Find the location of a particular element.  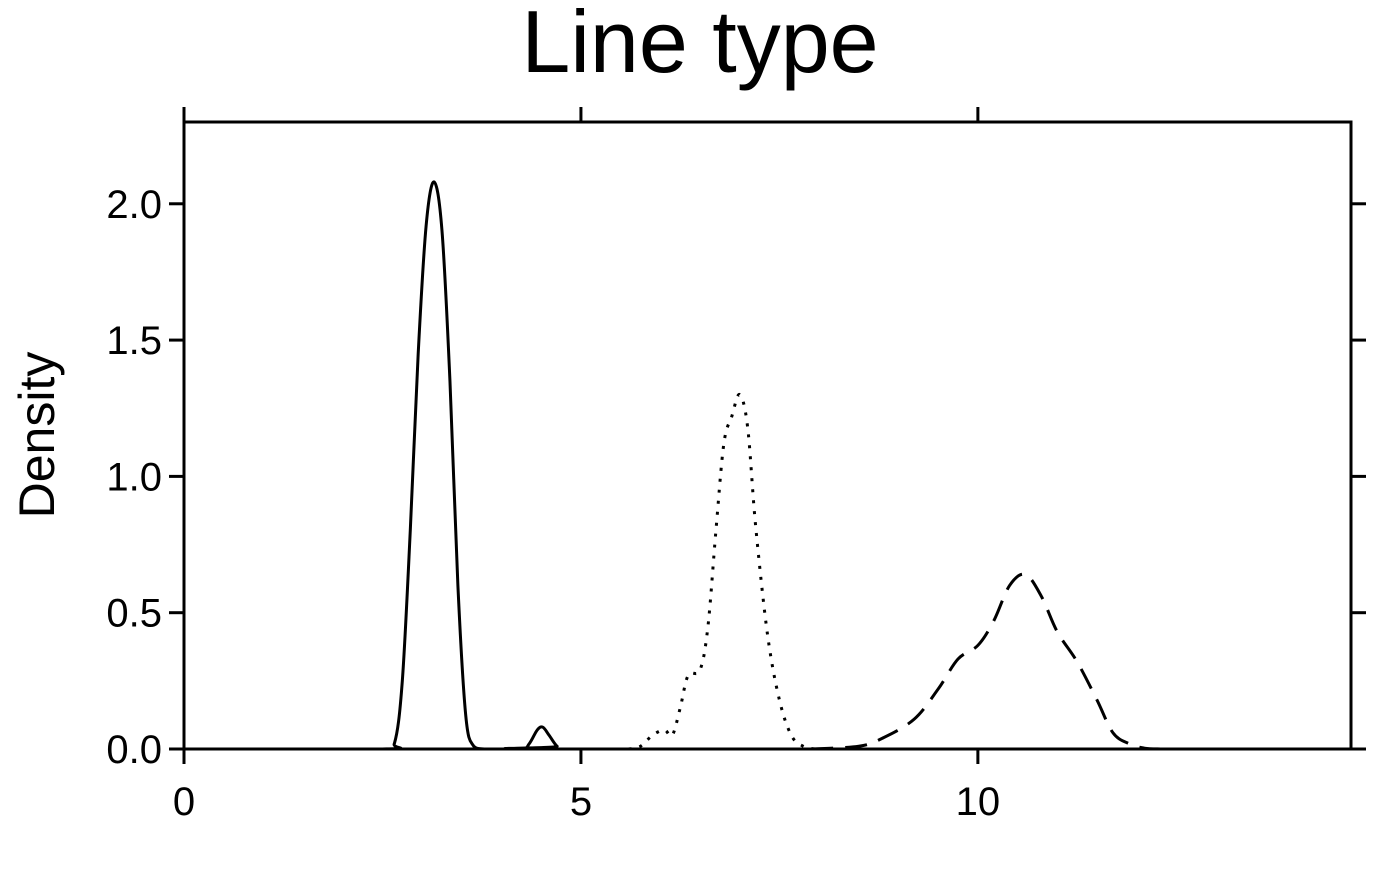

x-tick-label: 10 is located at coordinates (978, 802).